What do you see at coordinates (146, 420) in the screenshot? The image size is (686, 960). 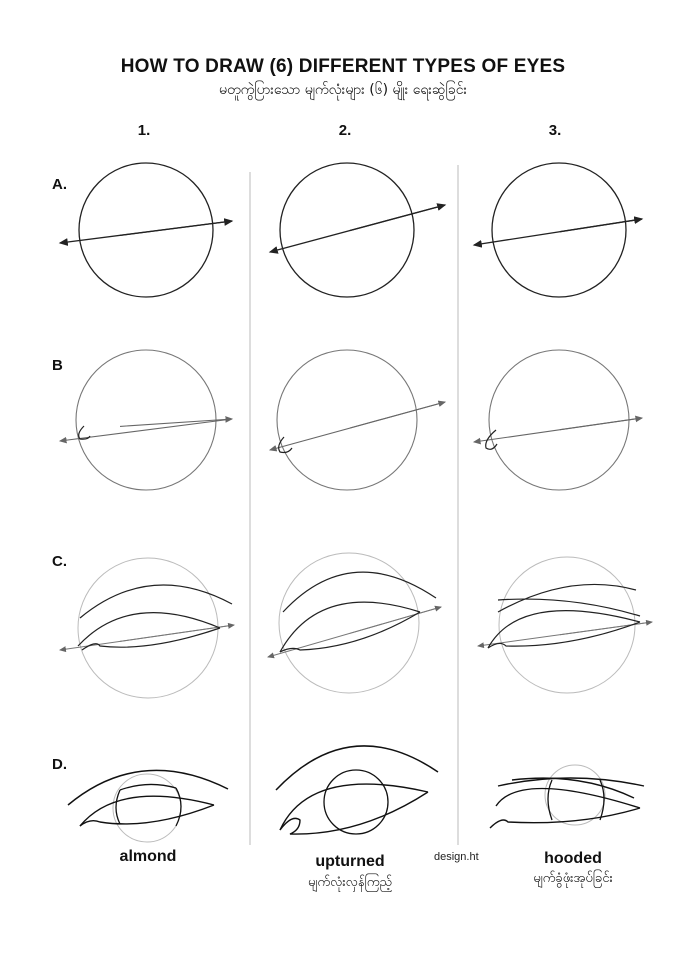 I see `step-b-col1` at bounding box center [146, 420].